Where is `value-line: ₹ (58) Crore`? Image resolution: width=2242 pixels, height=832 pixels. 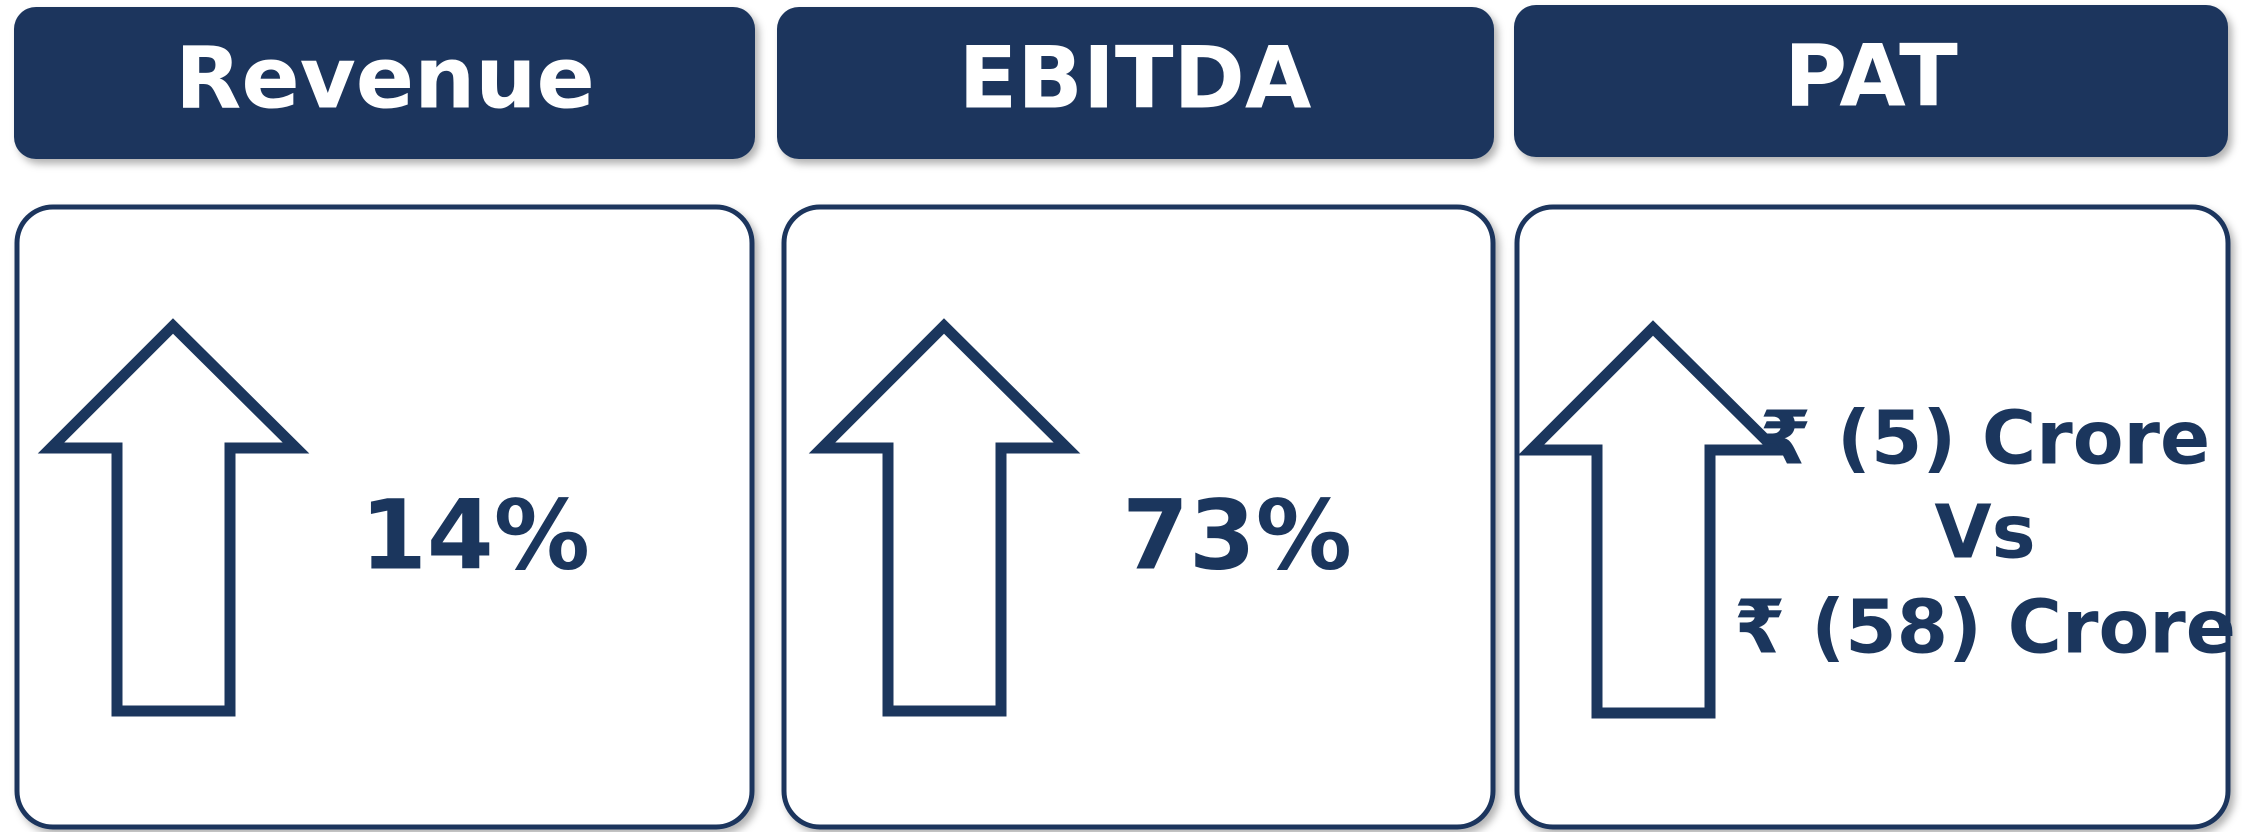
value-line: ₹ (58) Crore is located at coordinates (1985, 628).